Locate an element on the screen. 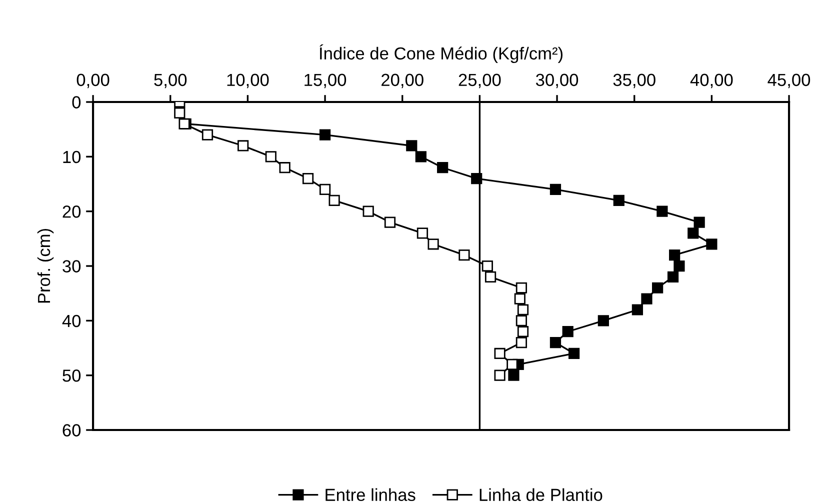  y-tick-label: 30 is located at coordinates (71, 266).